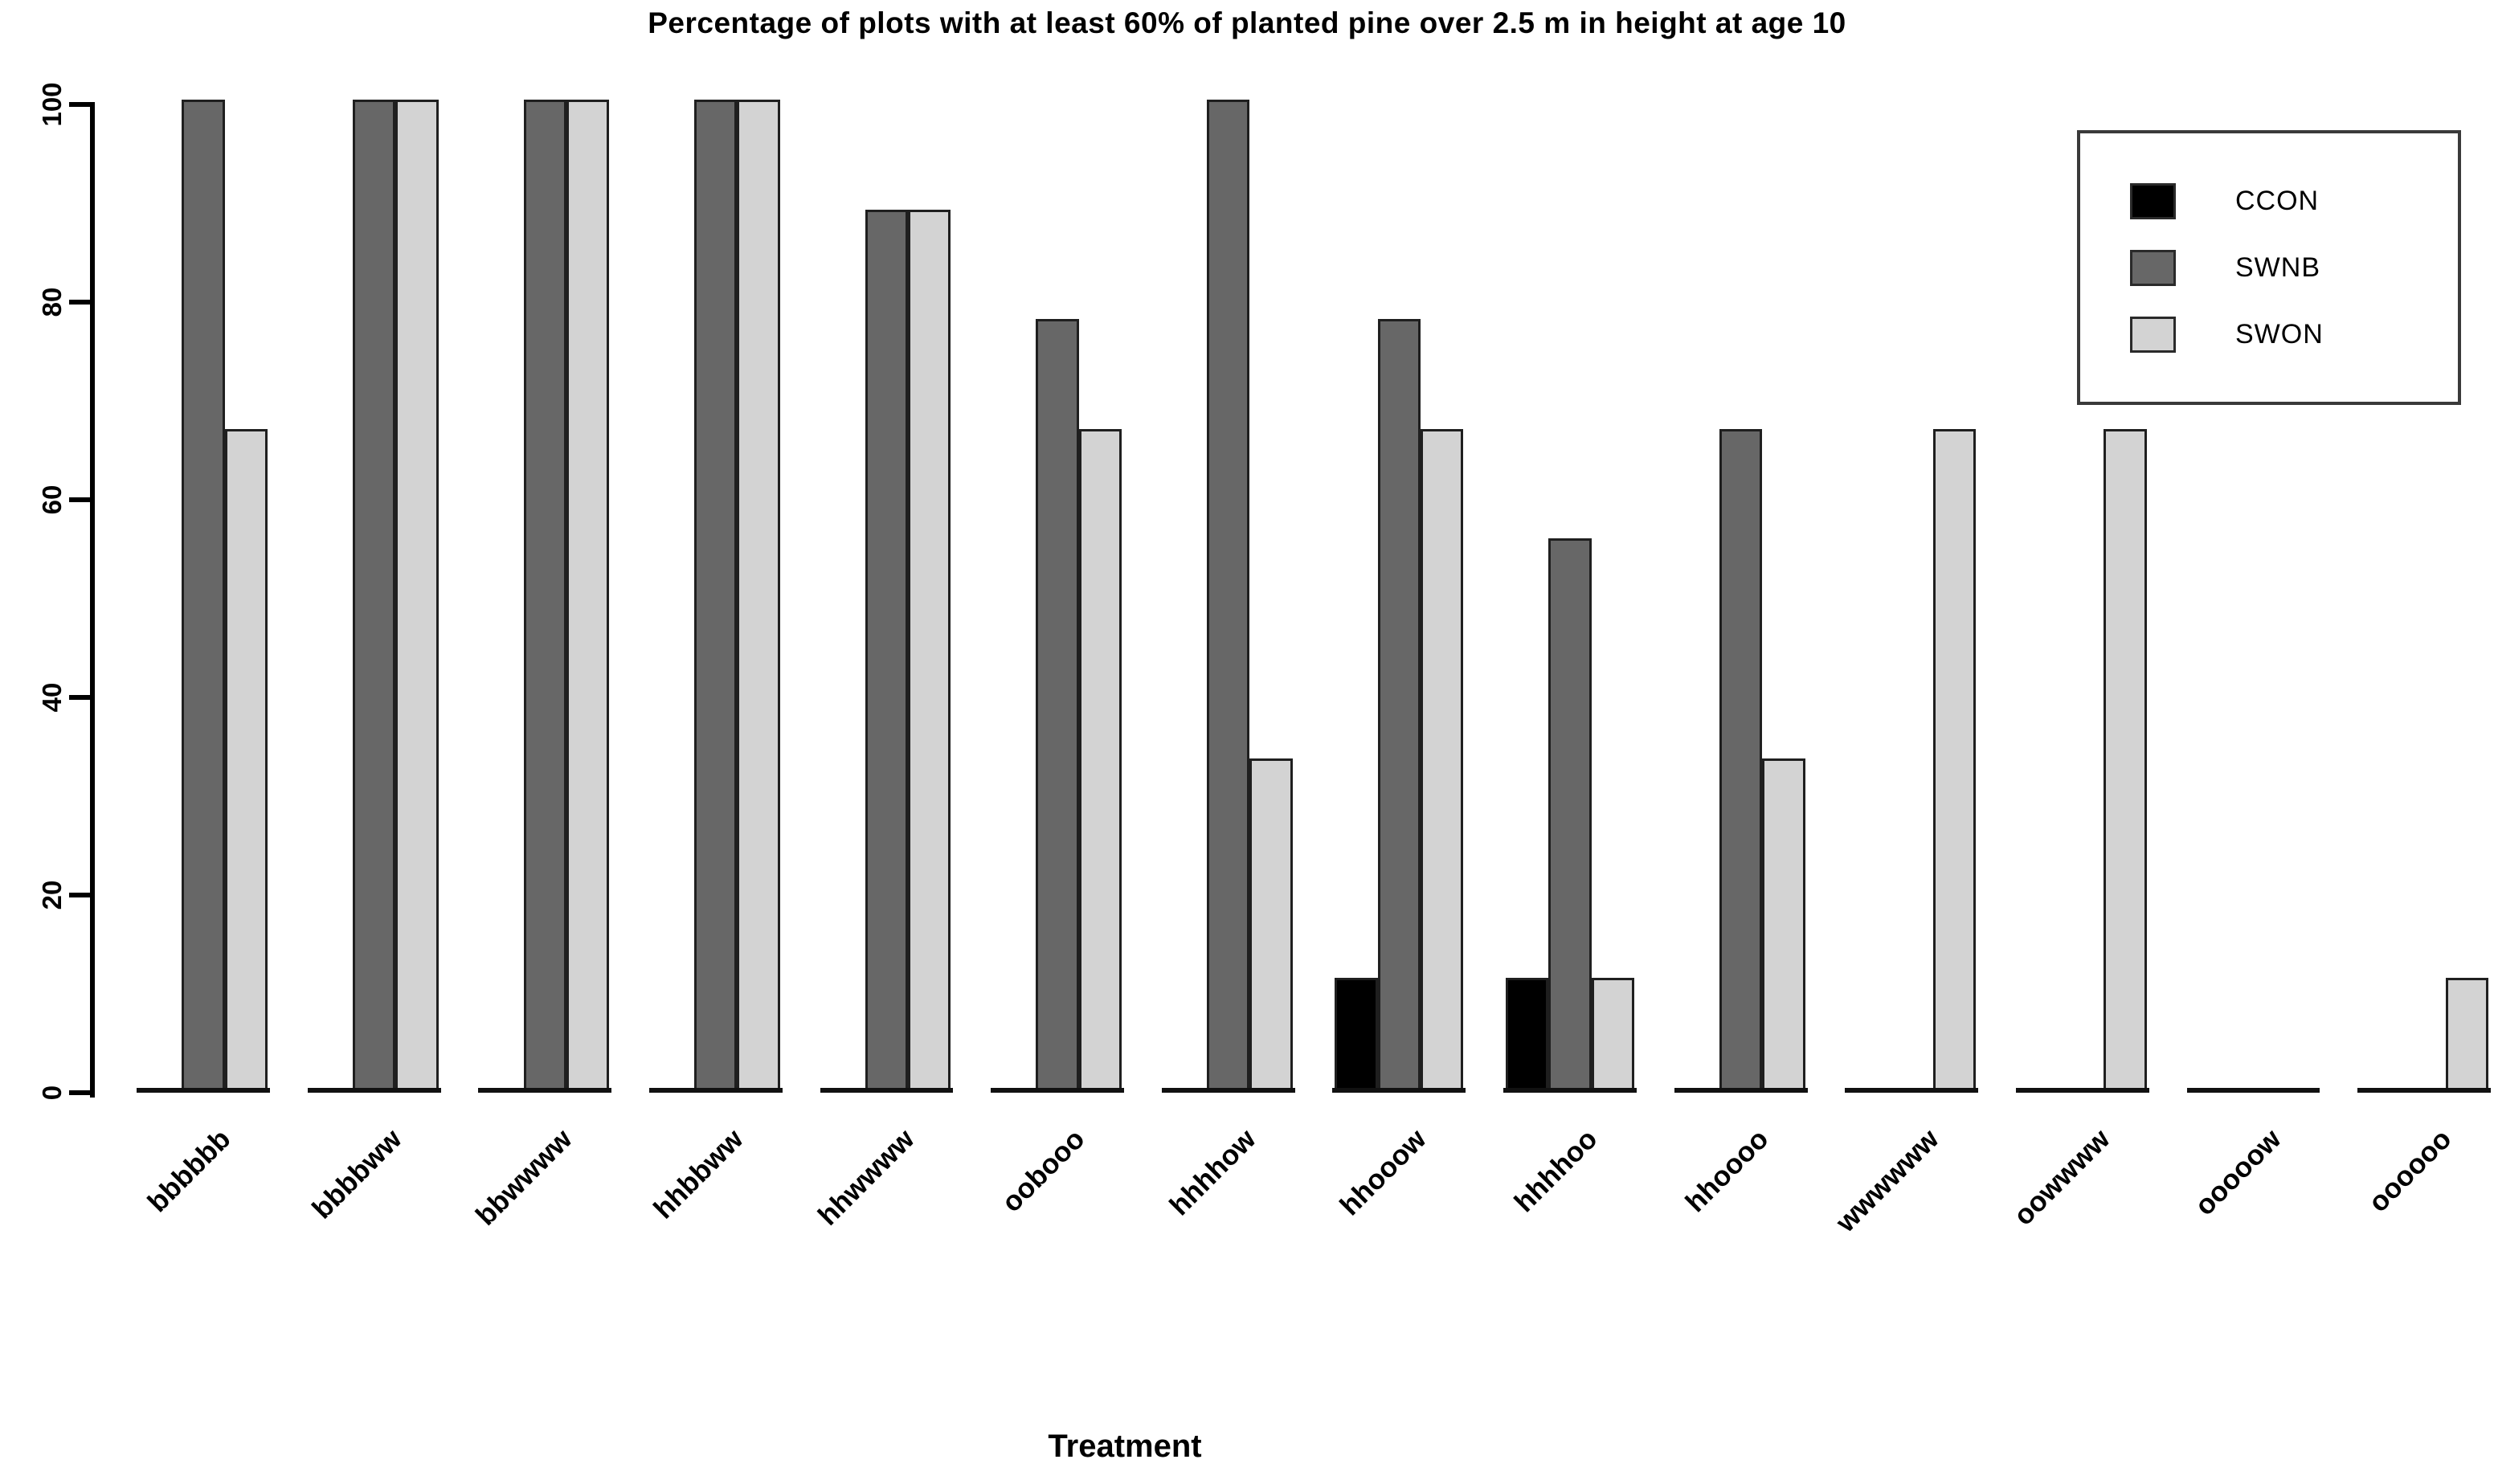  What do you see at coordinates (1887, 1181) in the screenshot?
I see `x-tick-label-wwwwww: wwwwww` at bounding box center [1887, 1181].